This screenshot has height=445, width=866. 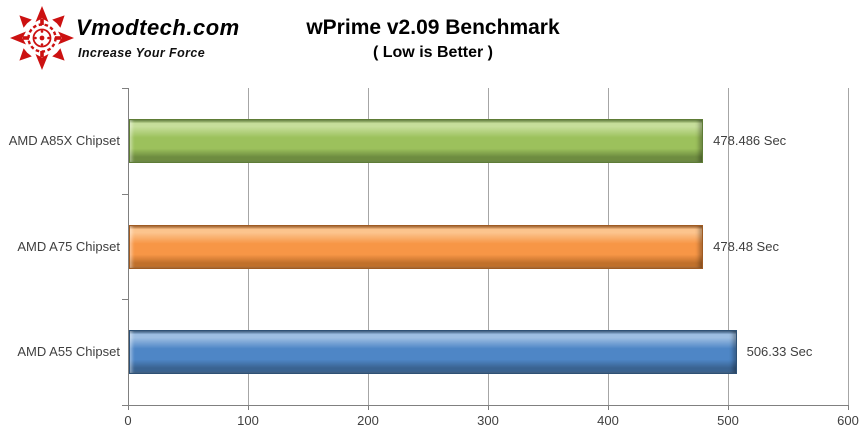 What do you see at coordinates (68, 352) in the screenshot?
I see `category-label: AMD A55 Chipset` at bounding box center [68, 352].